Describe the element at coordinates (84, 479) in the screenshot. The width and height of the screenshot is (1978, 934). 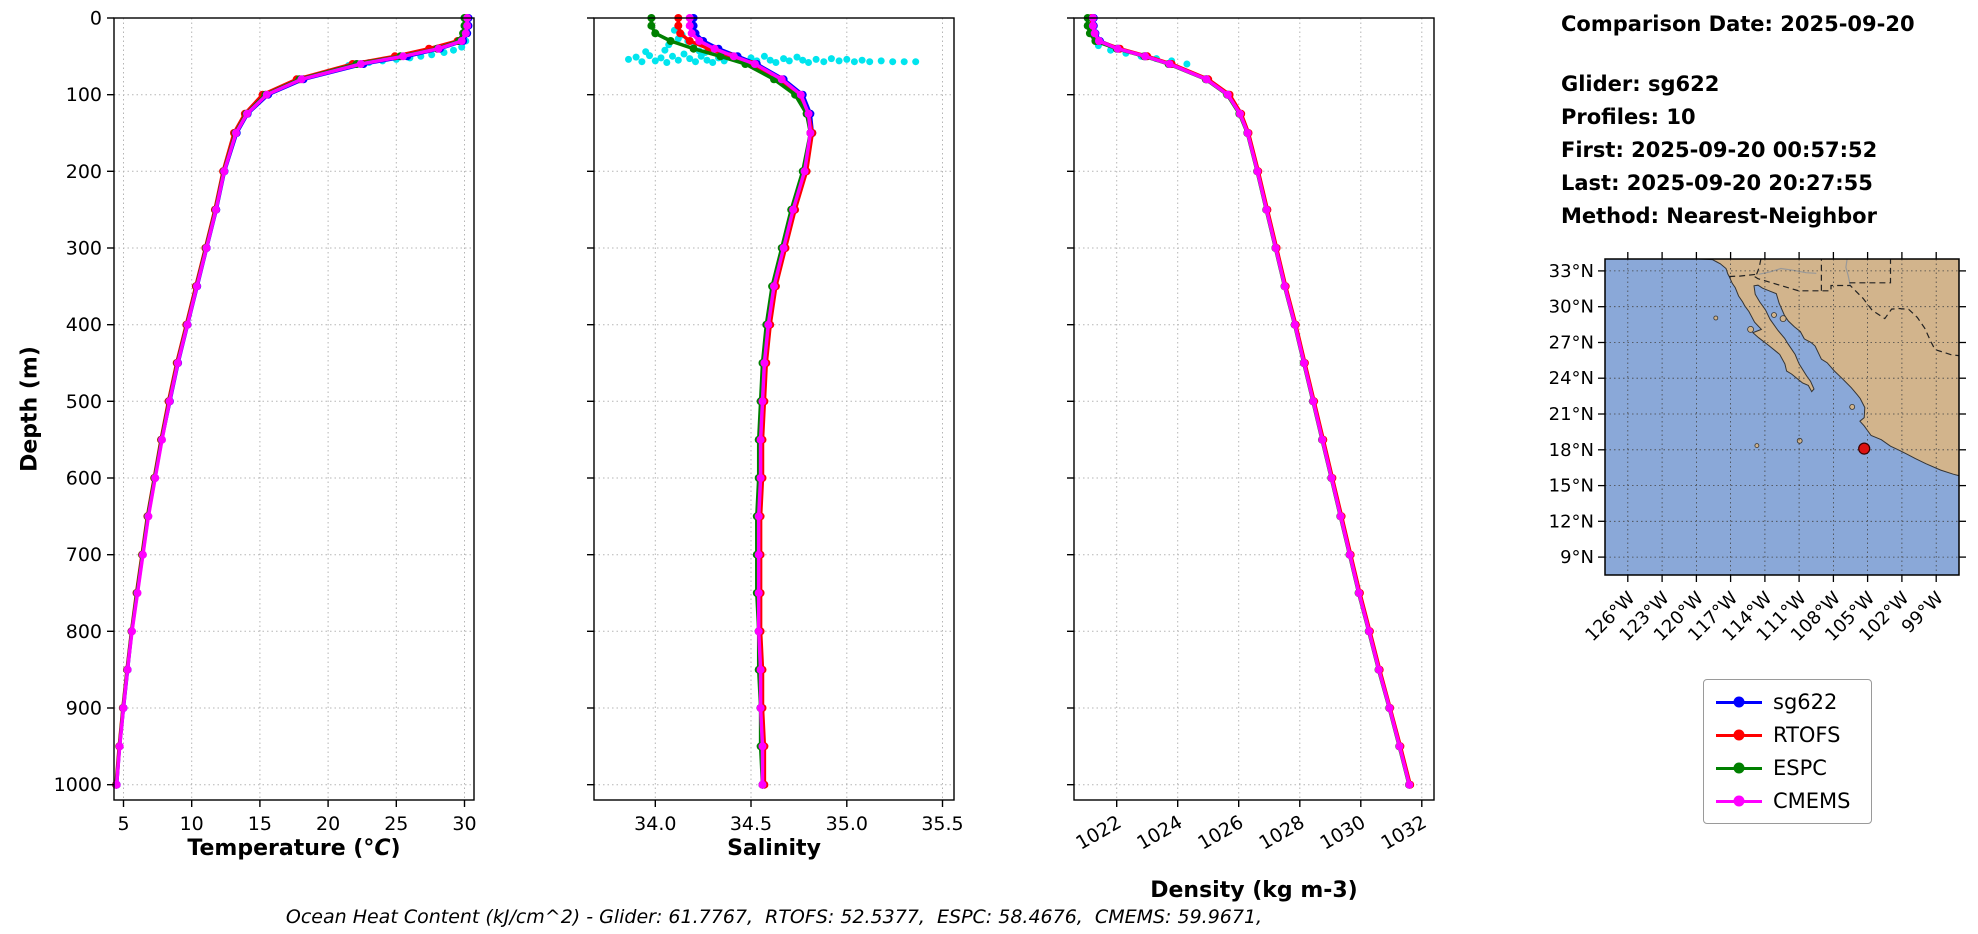
I see `svg-text: 600` at that location.